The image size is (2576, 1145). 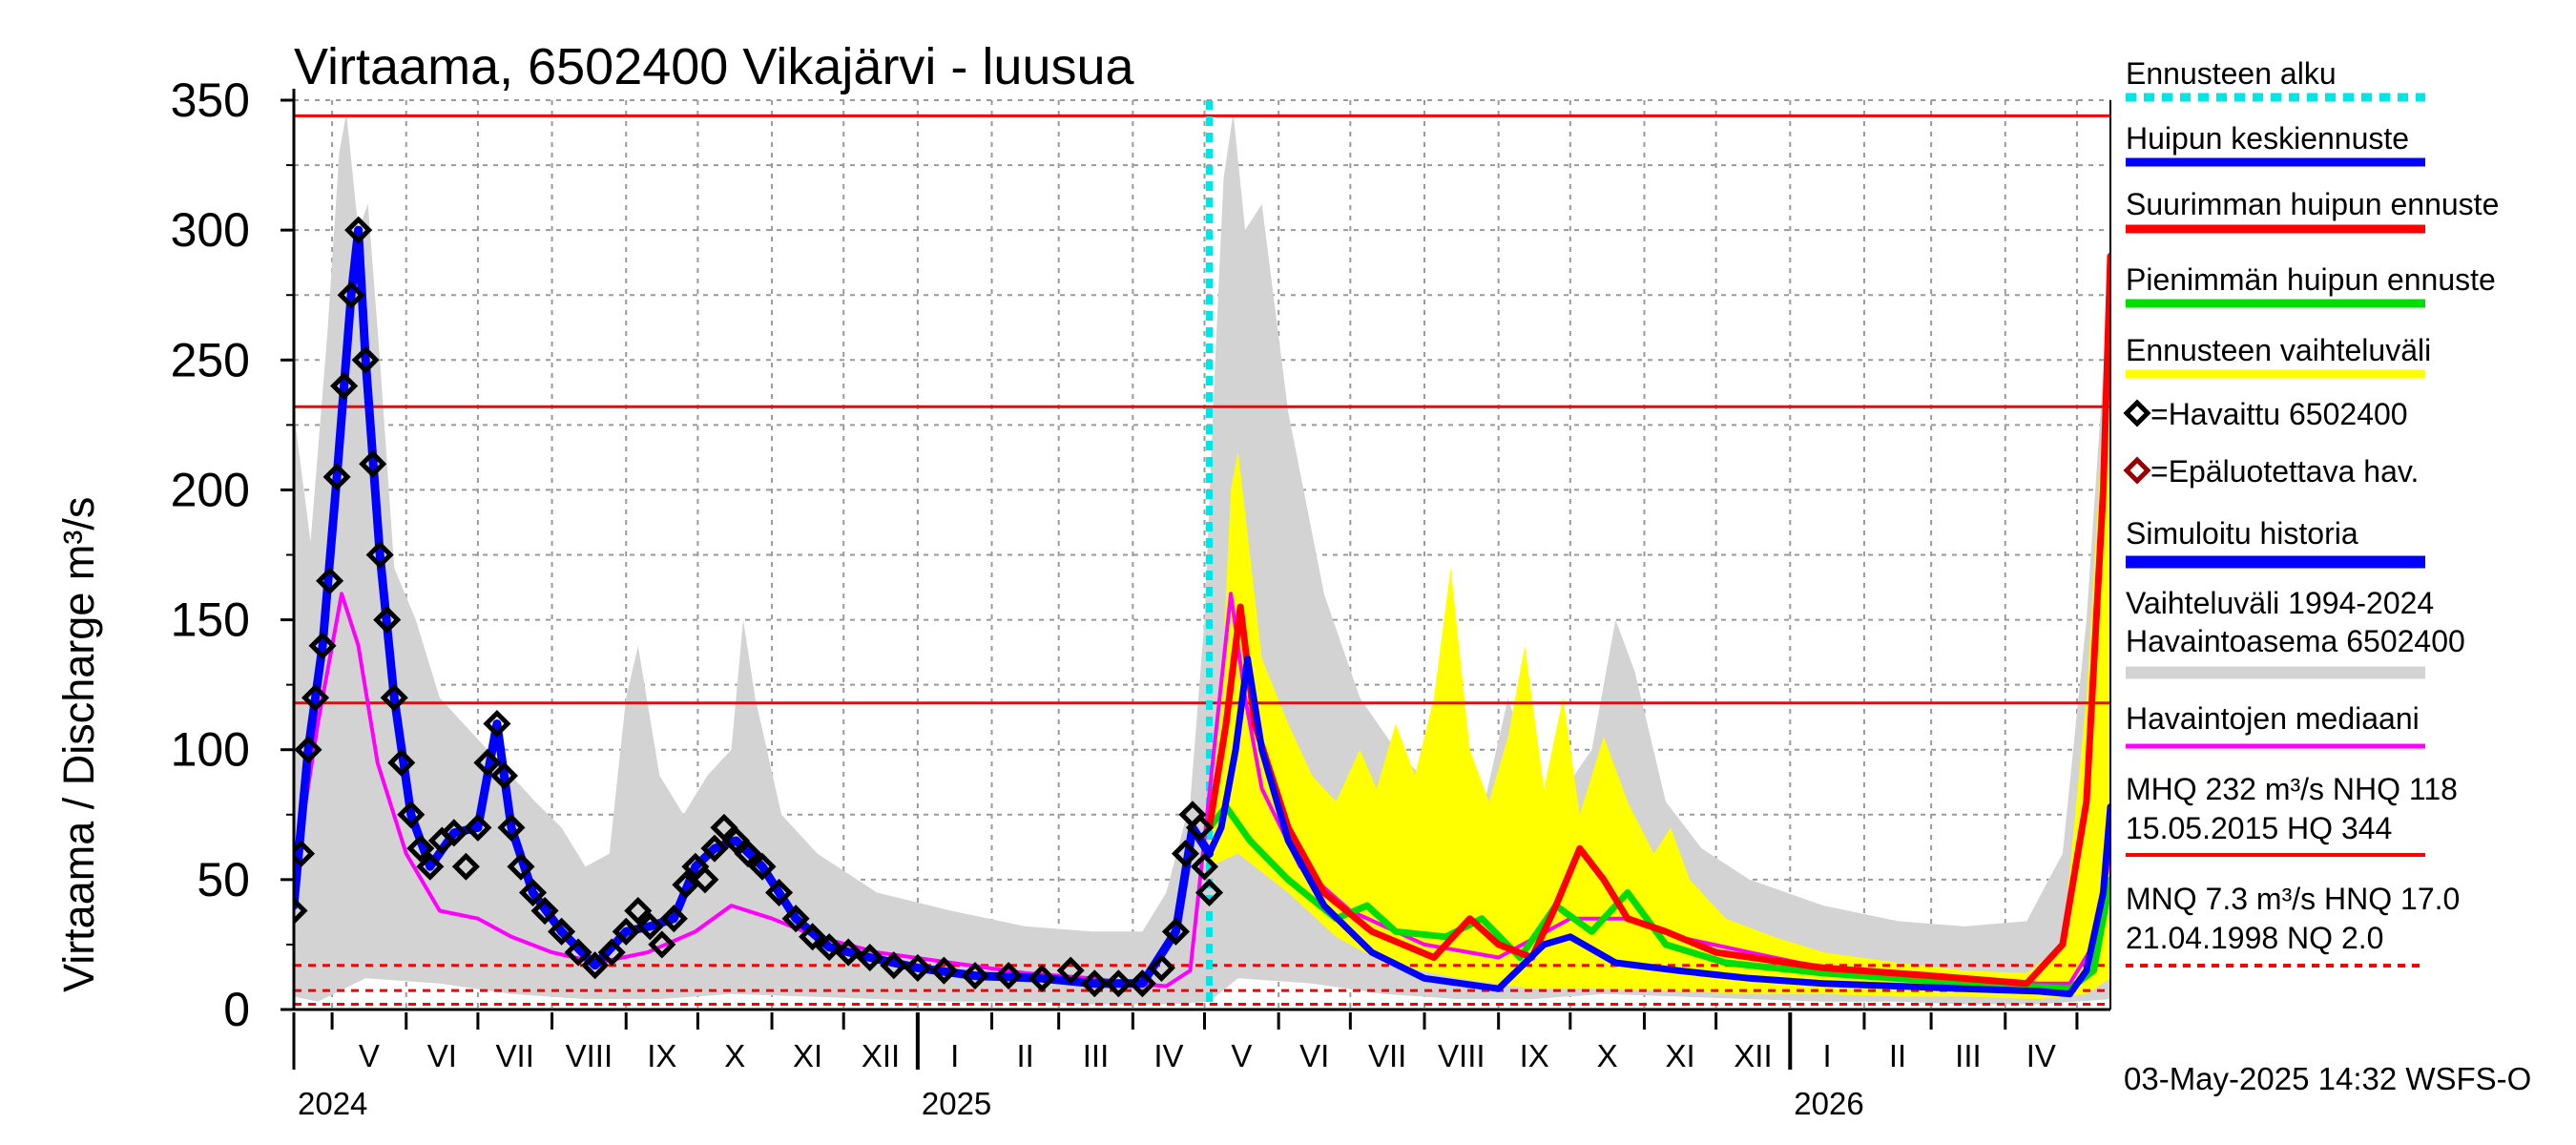 What do you see at coordinates (956, 1103) in the screenshot?
I see `x-year-label: 2025` at bounding box center [956, 1103].